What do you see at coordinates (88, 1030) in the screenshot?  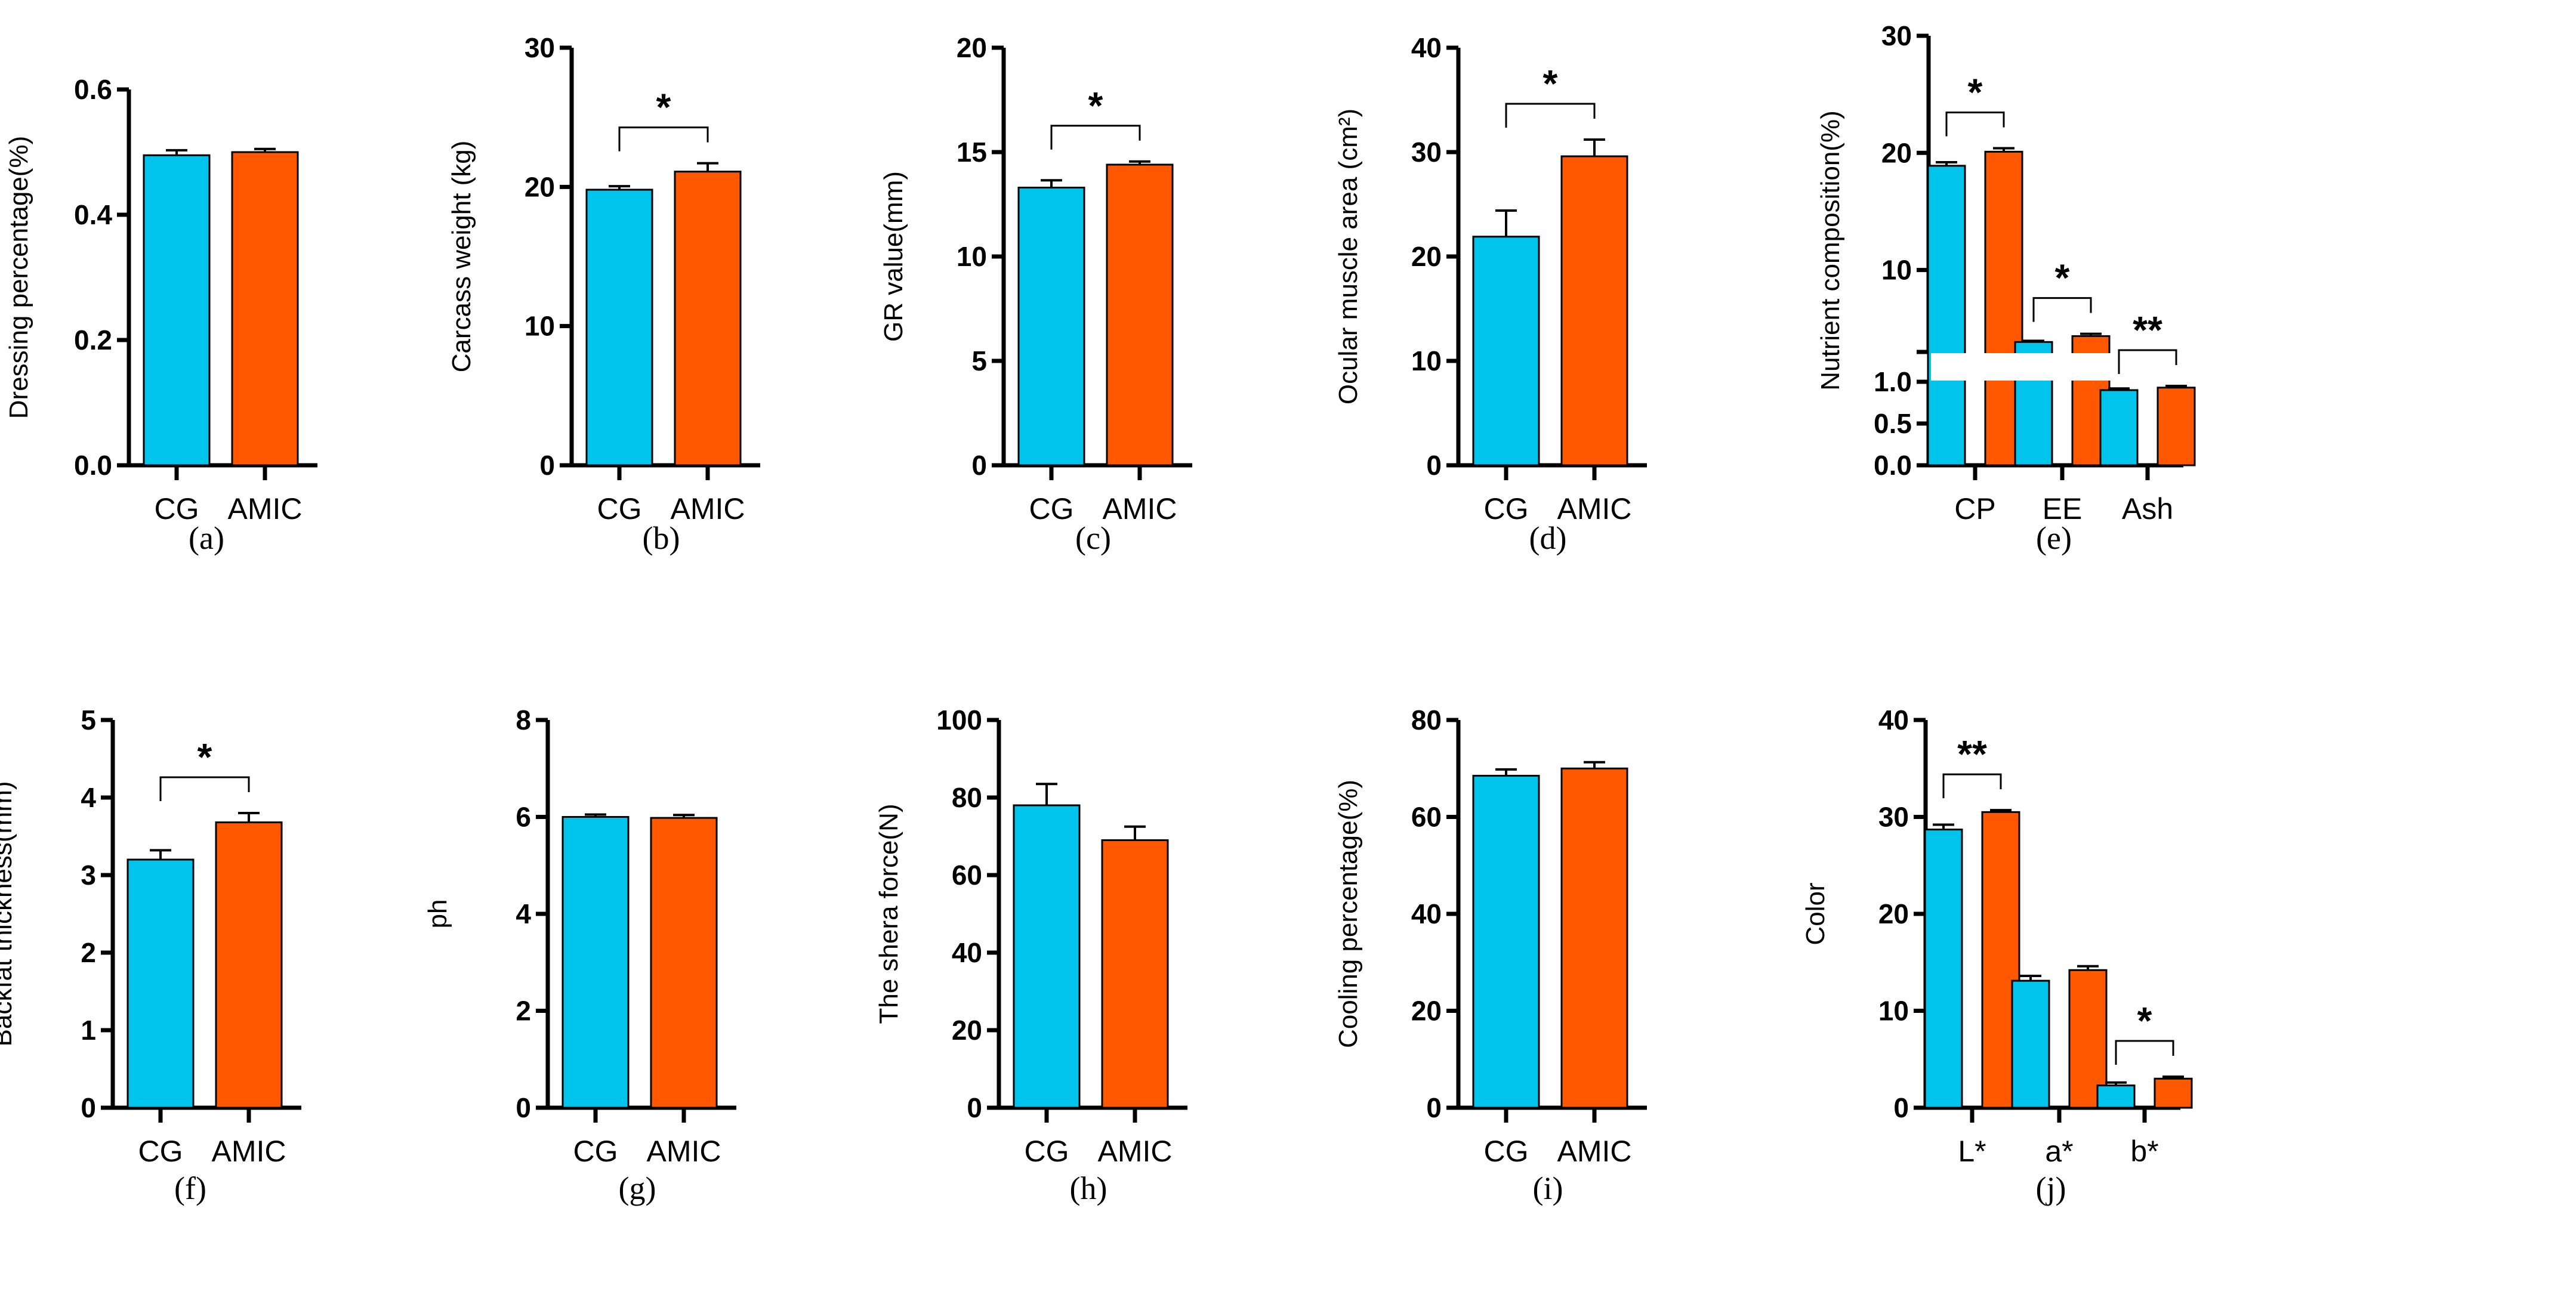 I see `y-tick-label: 1` at bounding box center [88, 1030].